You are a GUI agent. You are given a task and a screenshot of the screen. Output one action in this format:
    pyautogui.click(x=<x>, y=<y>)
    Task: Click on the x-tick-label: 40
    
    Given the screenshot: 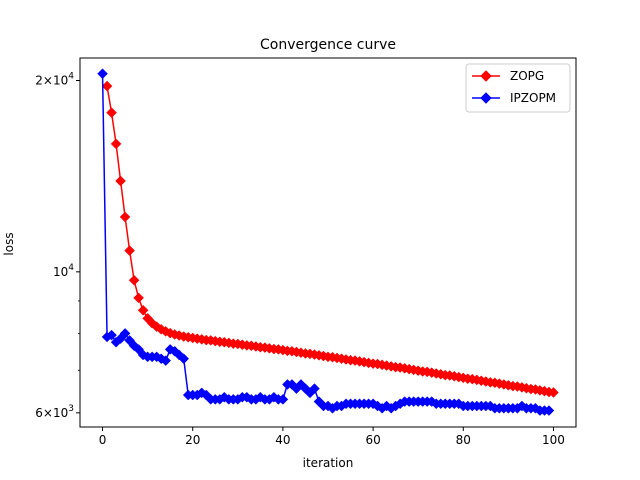 What is the action you would take?
    pyautogui.click(x=282, y=440)
    